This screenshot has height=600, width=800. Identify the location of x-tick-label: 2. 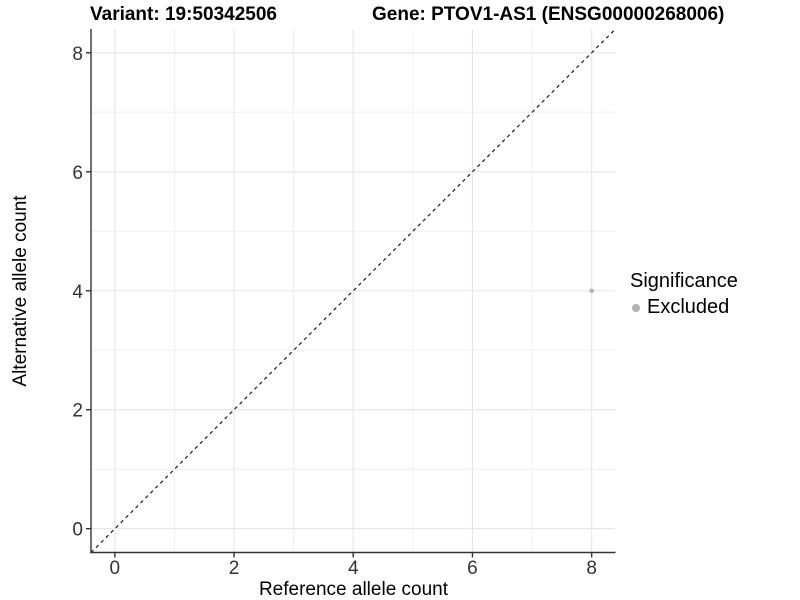
(234, 568).